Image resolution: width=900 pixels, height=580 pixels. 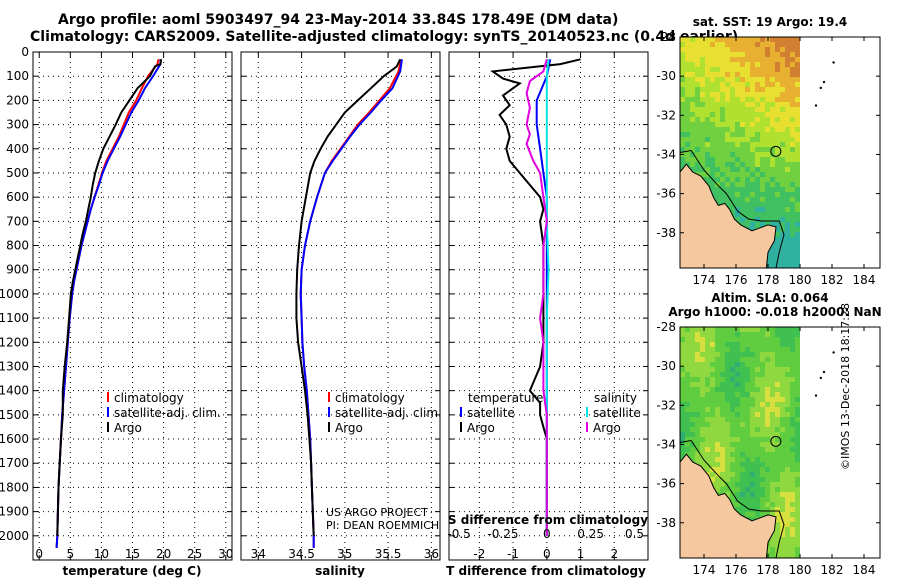 I want to click on sla-map-ytick-label: -30, so click(x=666, y=366).